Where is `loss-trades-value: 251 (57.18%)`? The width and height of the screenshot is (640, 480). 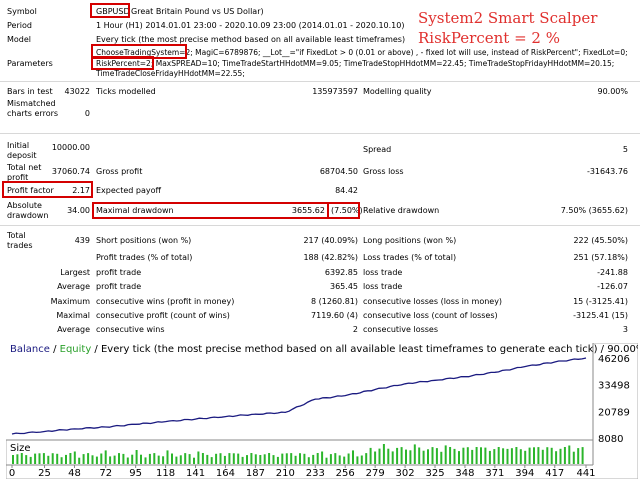
loss-trades-value: 251 (57.18%) is located at coordinates (600, 257).